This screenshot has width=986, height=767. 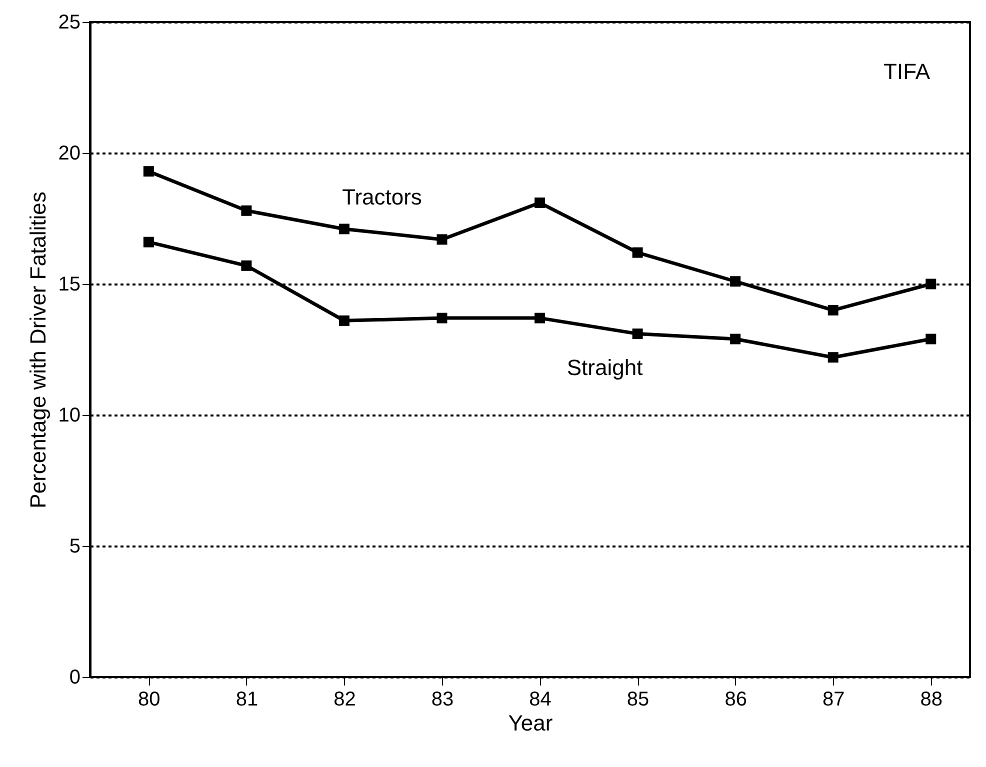 I want to click on x-tick-label: 82, so click(x=345, y=699).